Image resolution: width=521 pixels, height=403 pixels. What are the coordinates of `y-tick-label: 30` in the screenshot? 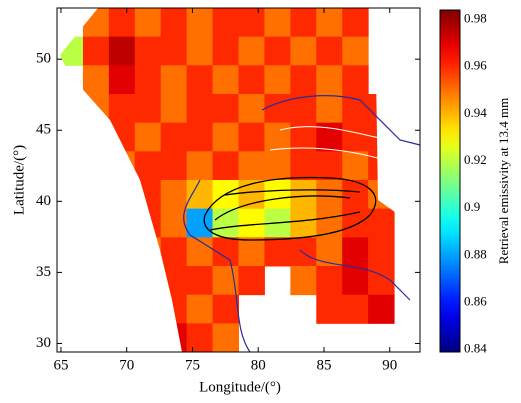 It's located at (43, 343).